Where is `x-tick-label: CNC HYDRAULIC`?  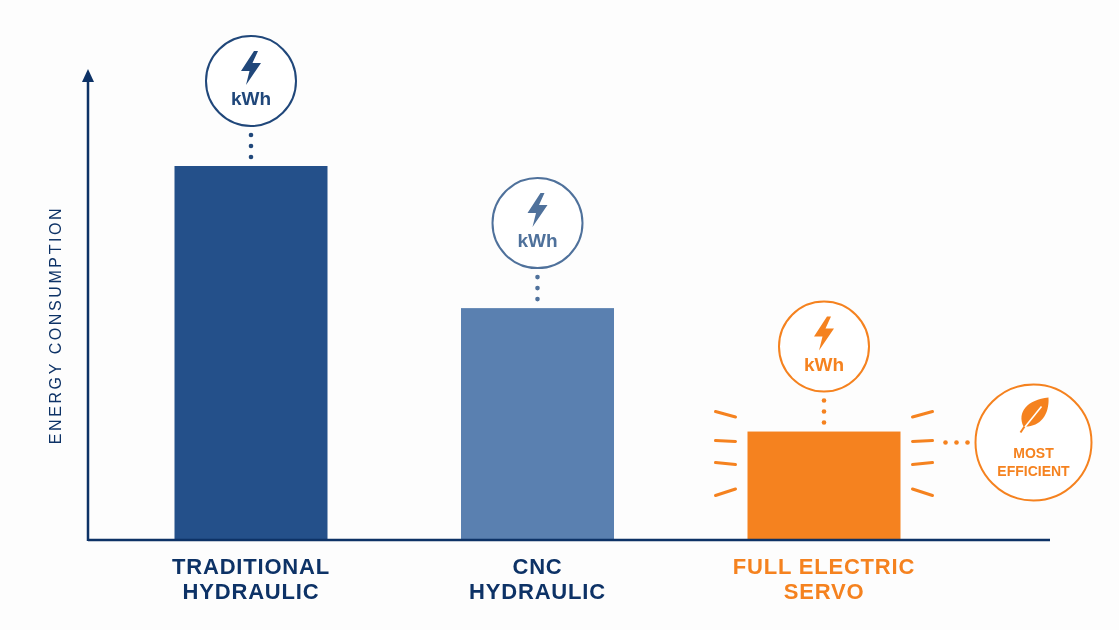
x-tick-label: CNC HYDRAULIC is located at coordinates (537, 579).